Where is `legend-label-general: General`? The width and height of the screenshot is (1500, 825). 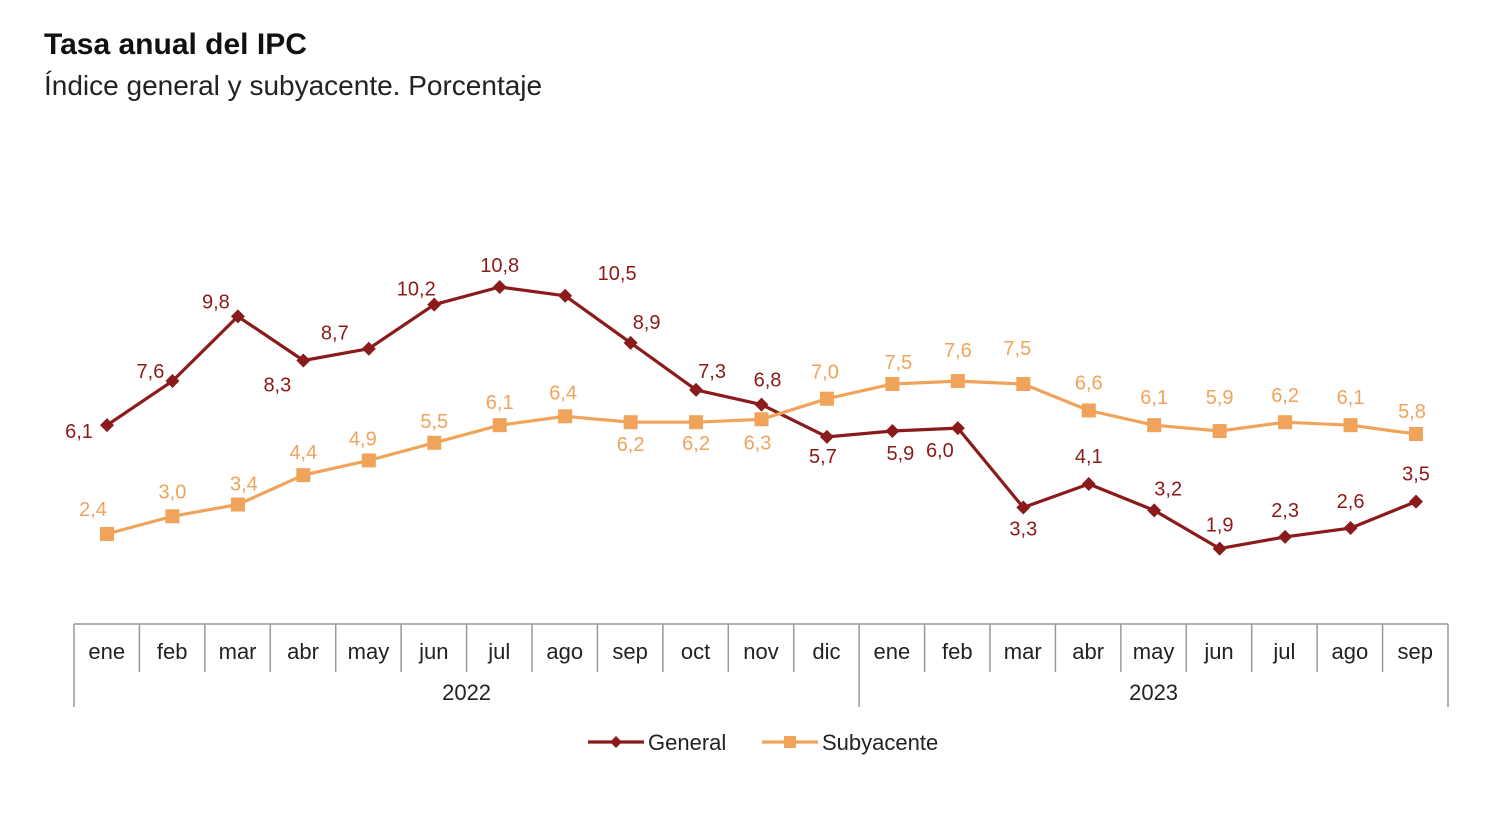 legend-label-general: General is located at coordinates (687, 742).